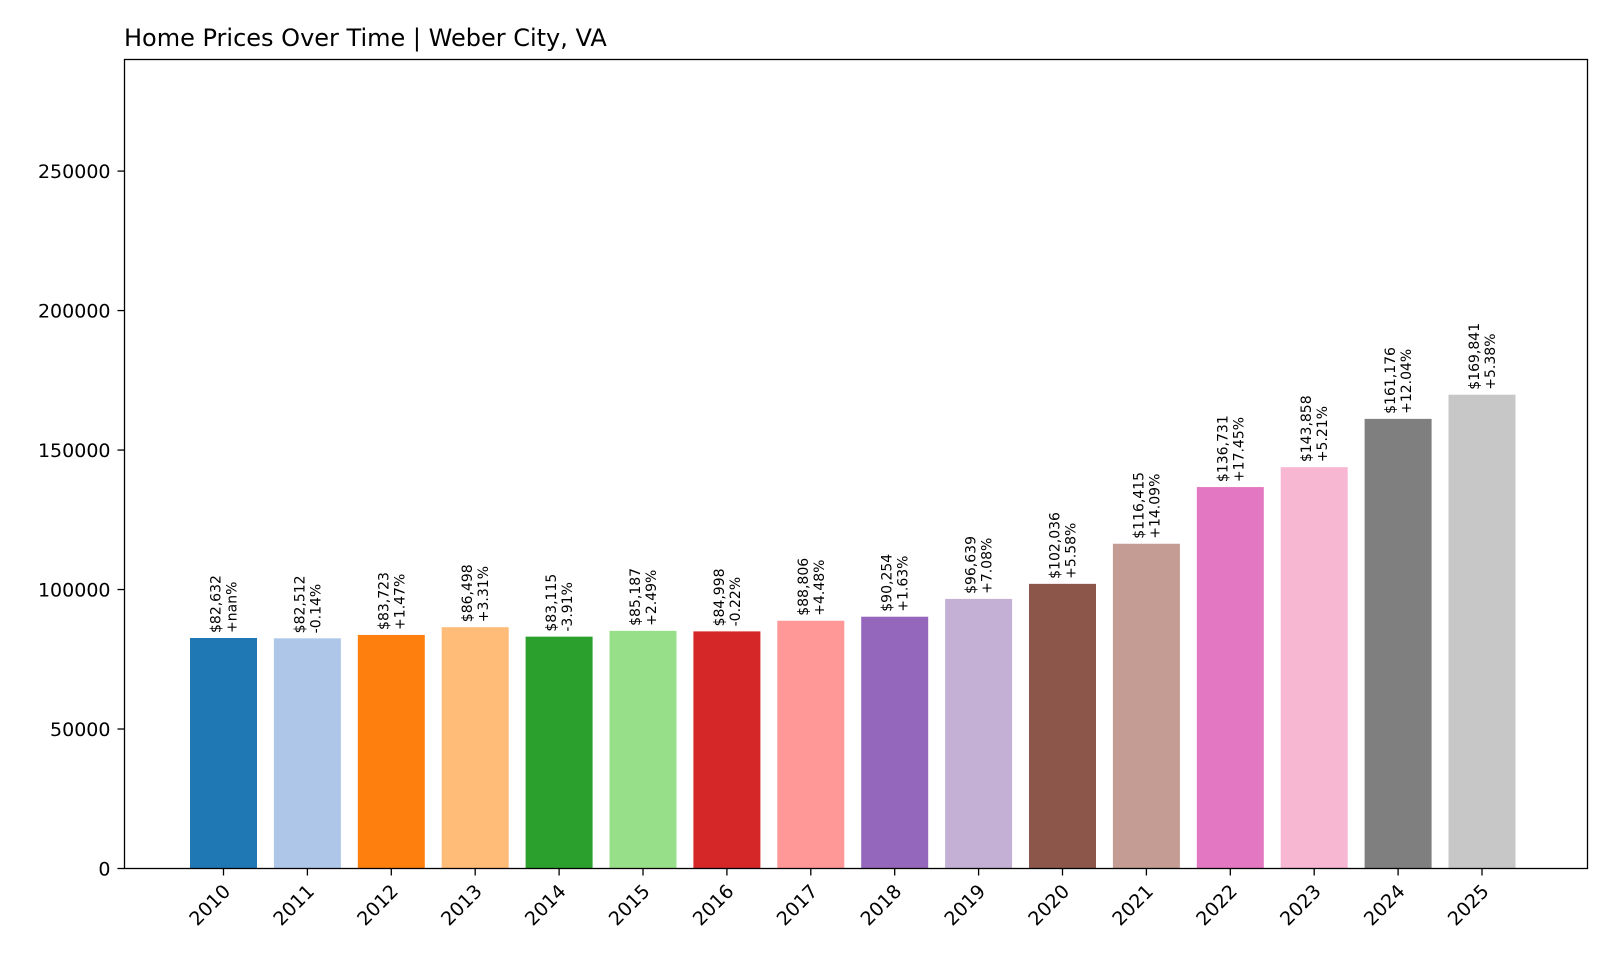  Describe the element at coordinates (736, 602) in the screenshot. I see `change-label-2016: -0.22%` at that location.